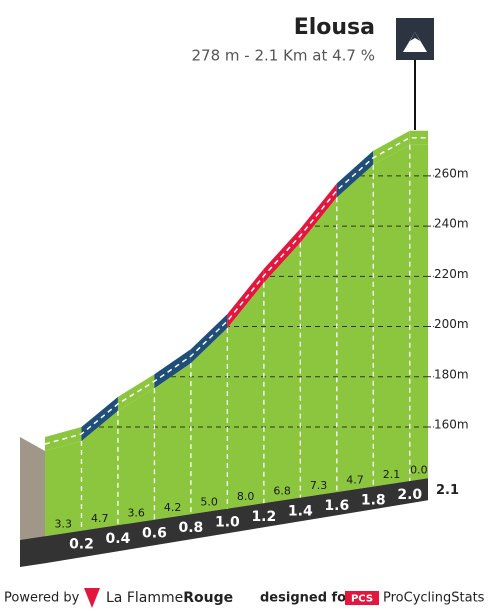 The width and height of the screenshot is (490, 614). What do you see at coordinates (409, 495) in the screenshot?
I see `x-tick-label: 2.0` at bounding box center [409, 495].